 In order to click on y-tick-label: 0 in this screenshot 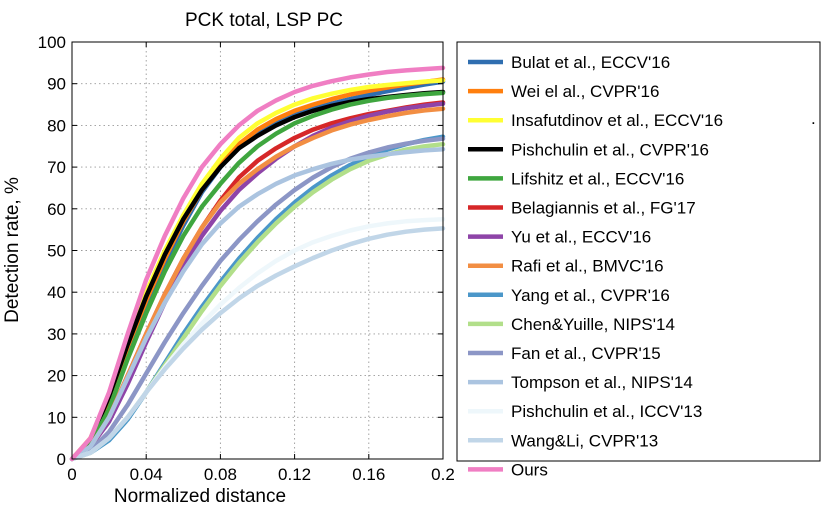, I will do `click(61, 459)`.